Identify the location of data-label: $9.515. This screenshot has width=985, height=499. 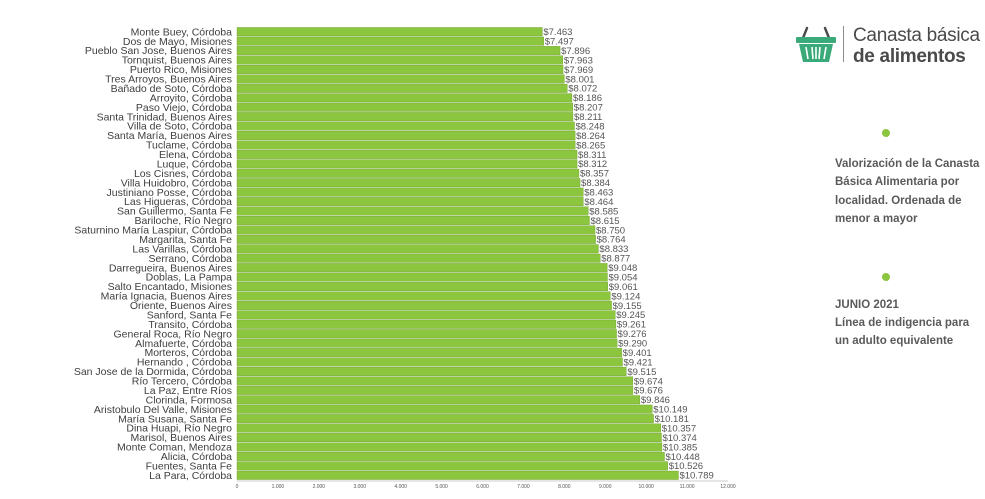
(641, 372).